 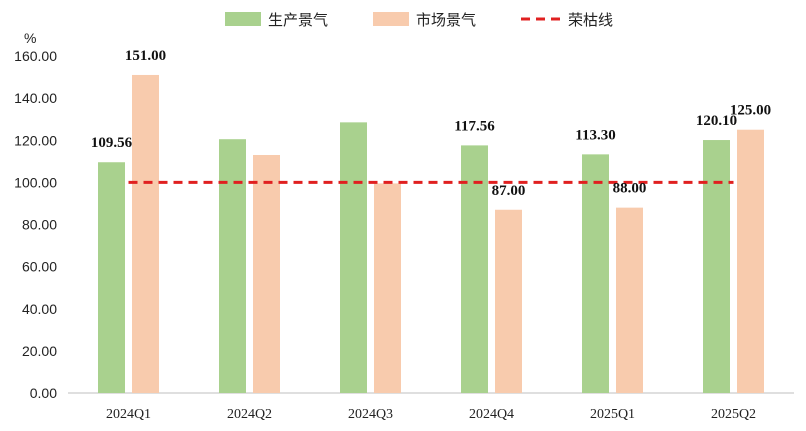 I want to click on y-tick-label: 80.00, so click(x=39, y=225).